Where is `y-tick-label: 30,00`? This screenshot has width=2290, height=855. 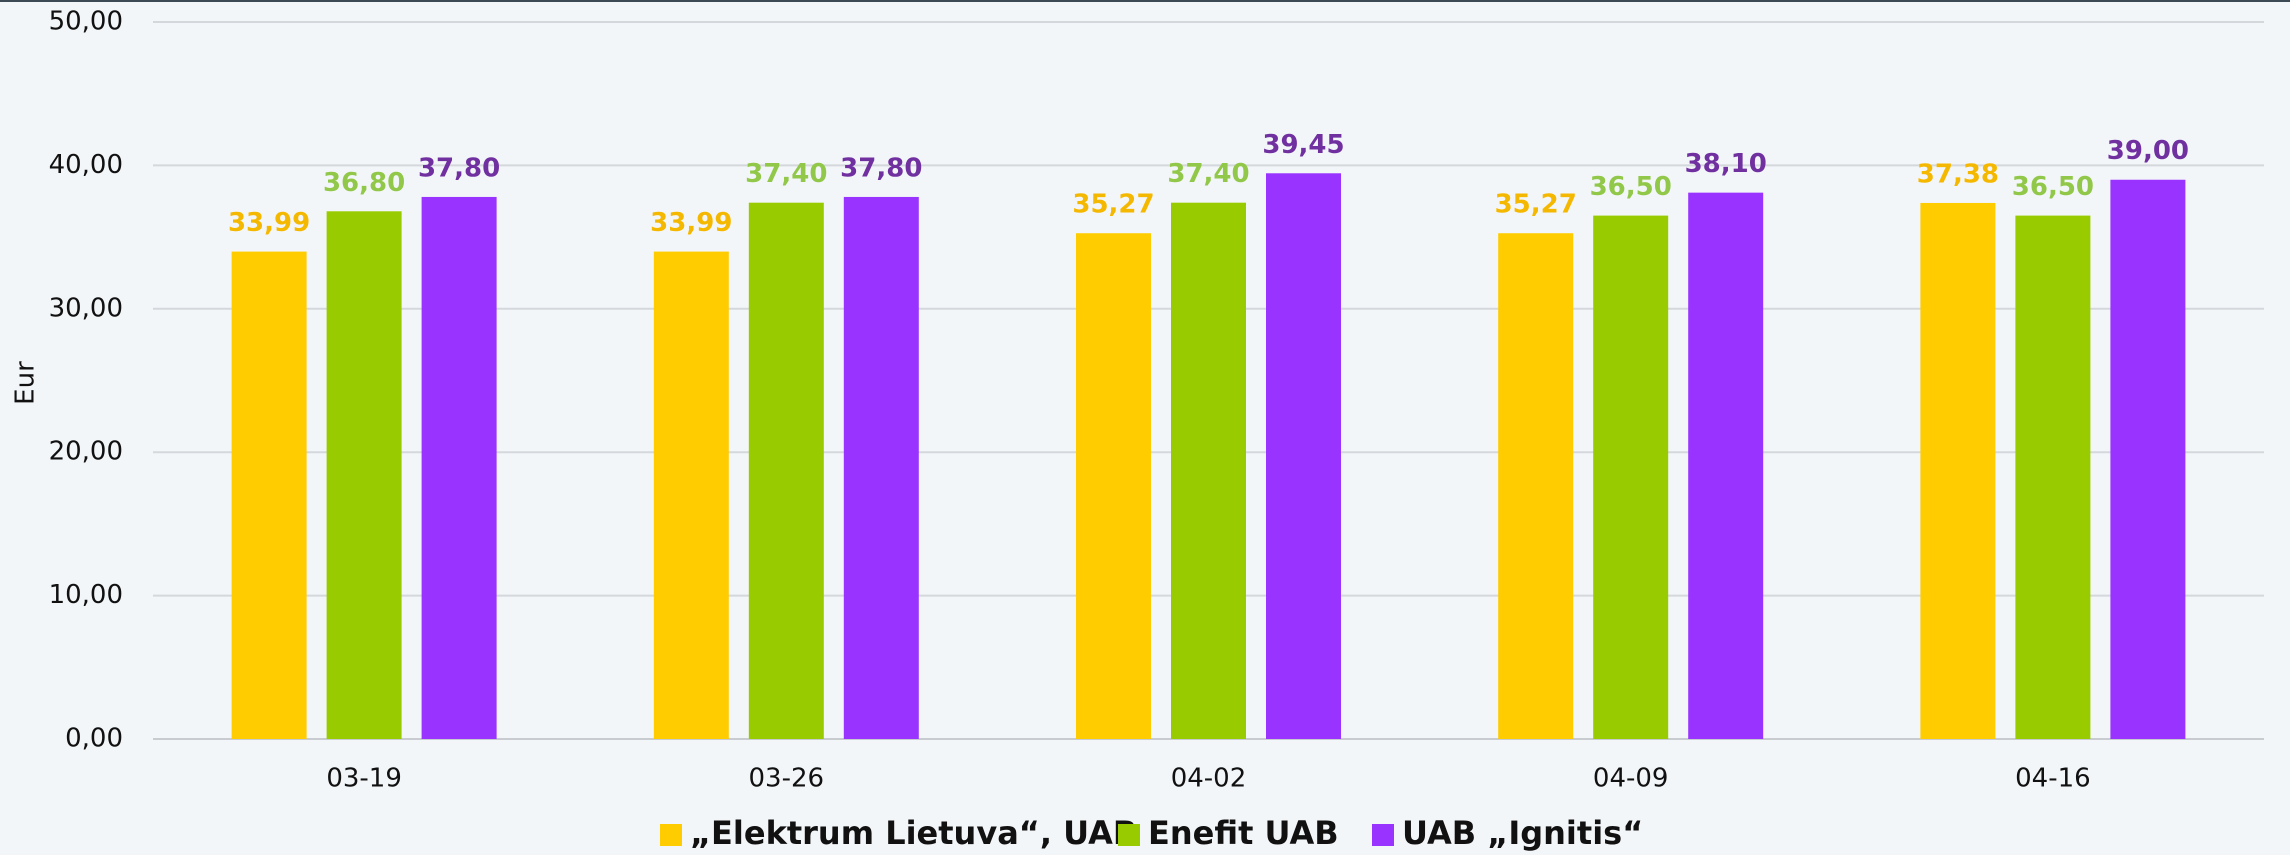 y-tick-label: 30,00 is located at coordinates (86, 308).